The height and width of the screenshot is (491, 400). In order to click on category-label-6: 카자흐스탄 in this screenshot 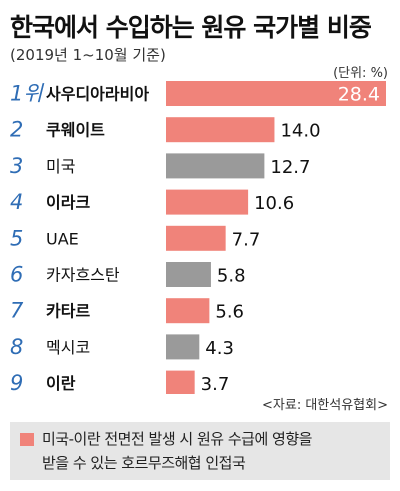, I will do `click(83, 275)`.